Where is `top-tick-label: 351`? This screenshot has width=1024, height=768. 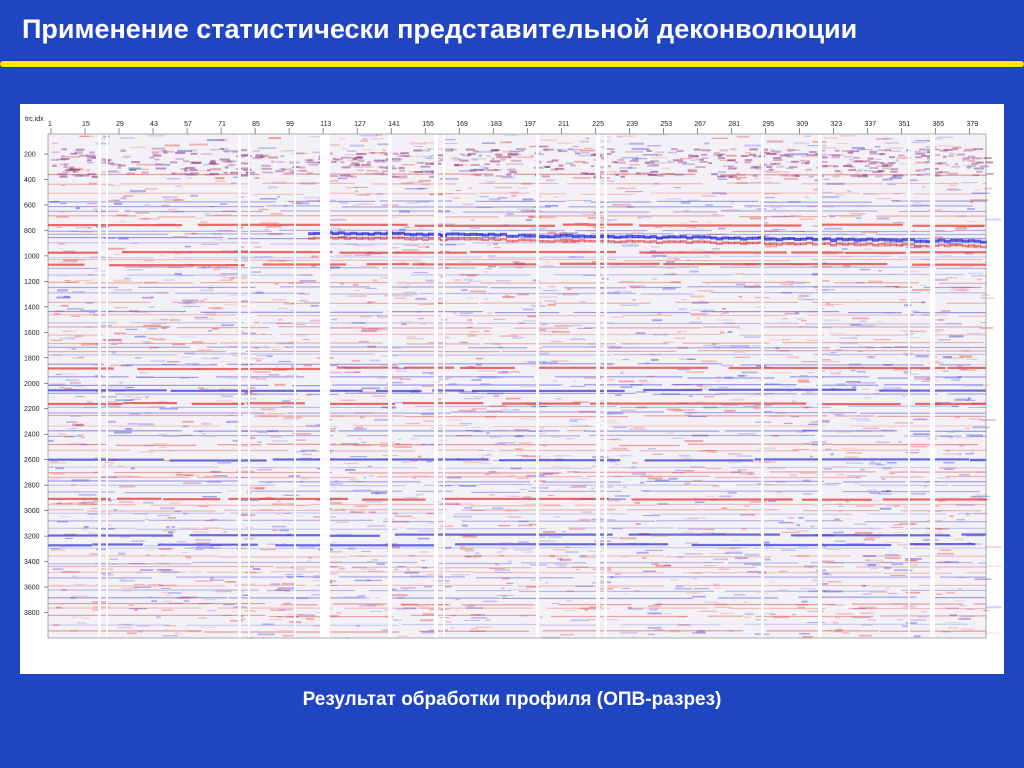
top-tick-label: 351 is located at coordinates (904, 124).